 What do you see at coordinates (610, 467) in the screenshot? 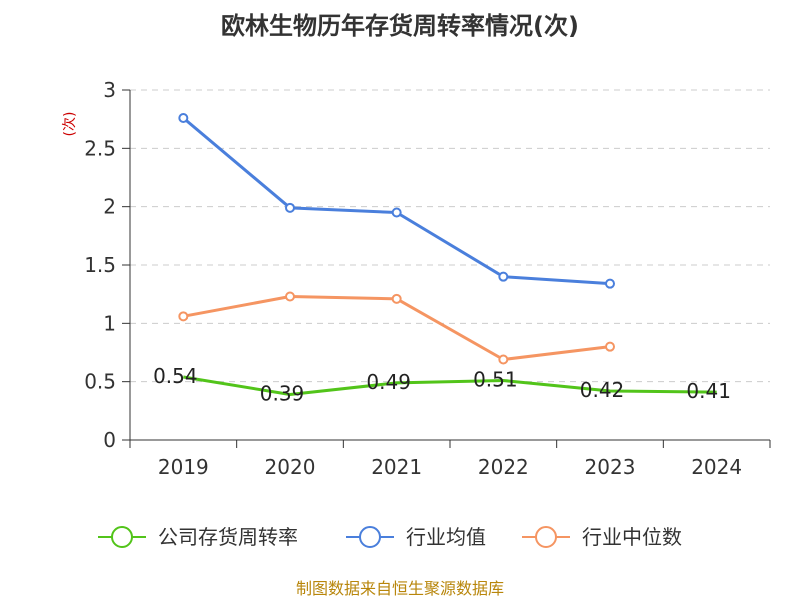
I see `x-tick-label: 2023` at bounding box center [610, 467].